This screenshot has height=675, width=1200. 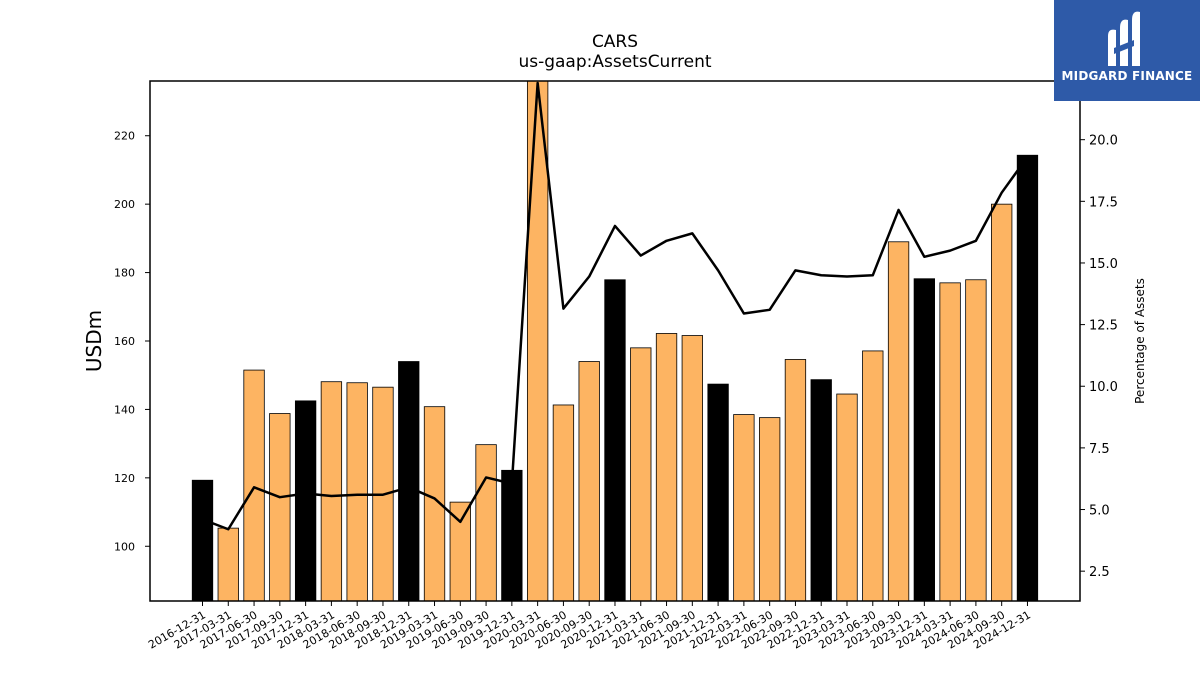 What do you see at coordinates (124, 546) in the screenshot?
I see `y-tick-label: 100` at bounding box center [124, 546].